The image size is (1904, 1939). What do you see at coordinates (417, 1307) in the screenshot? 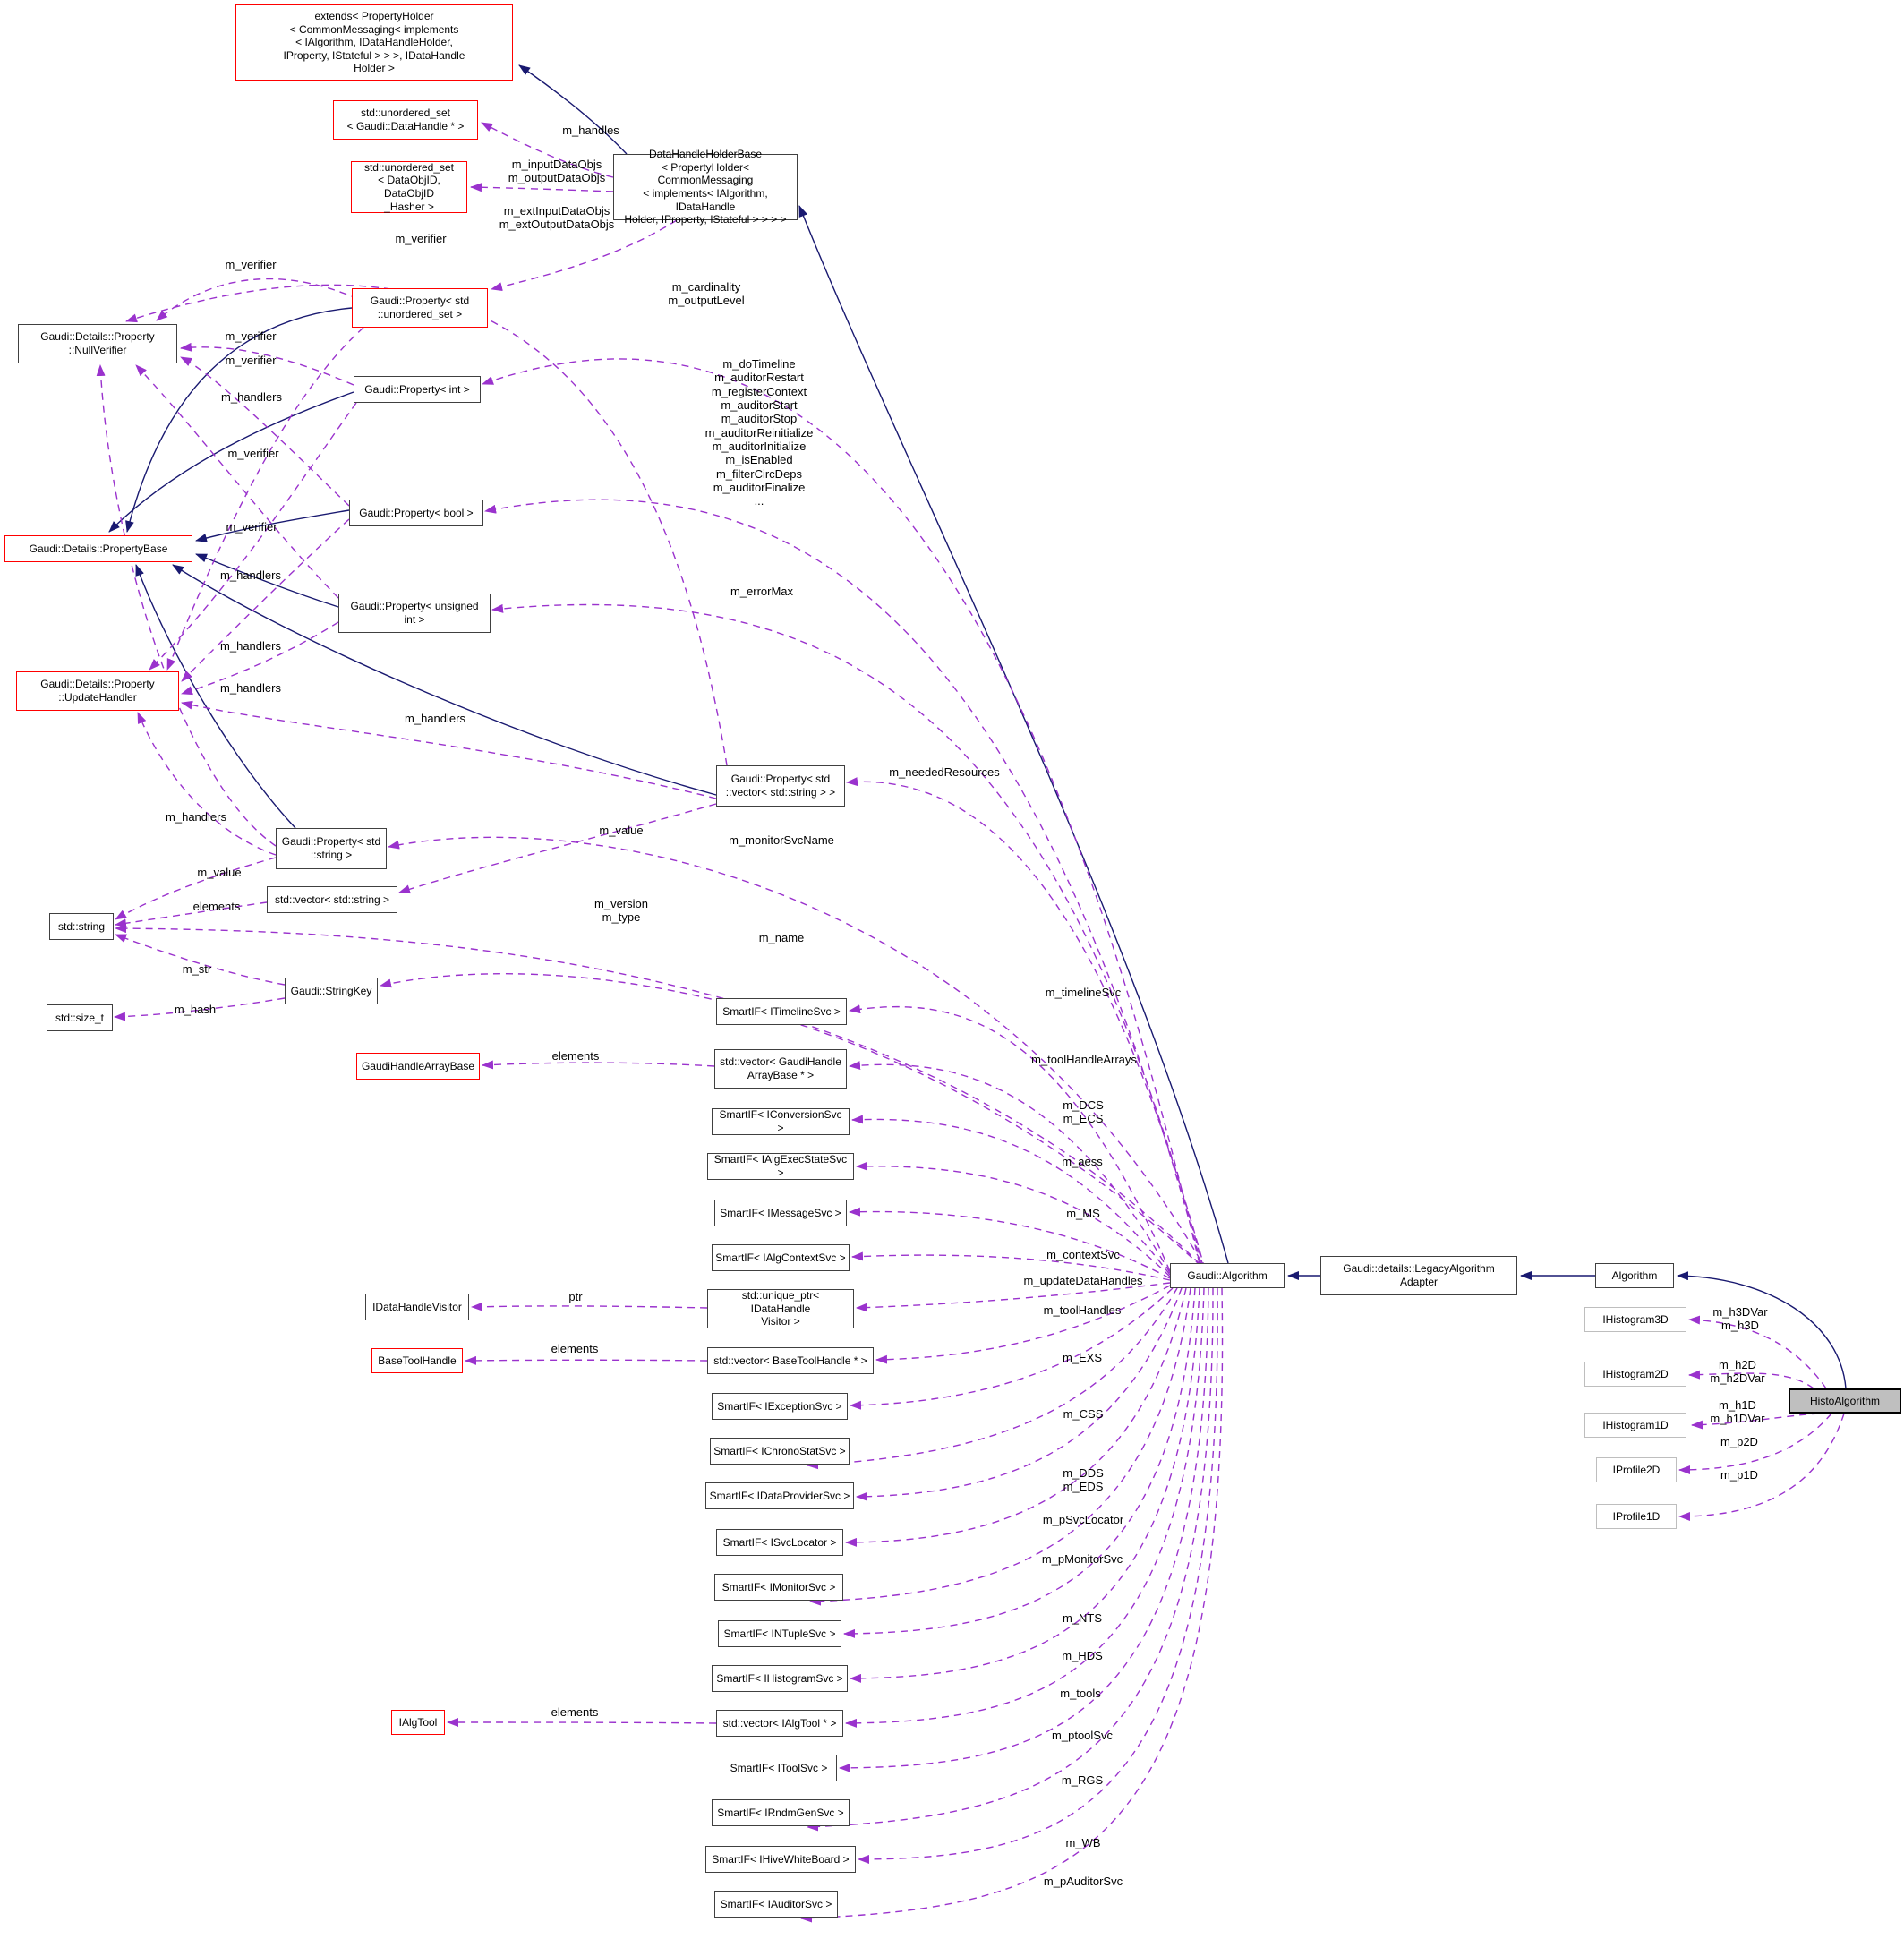
I see `node-idatahandlevisitor: IDataHandleVisitor` at bounding box center [417, 1307].